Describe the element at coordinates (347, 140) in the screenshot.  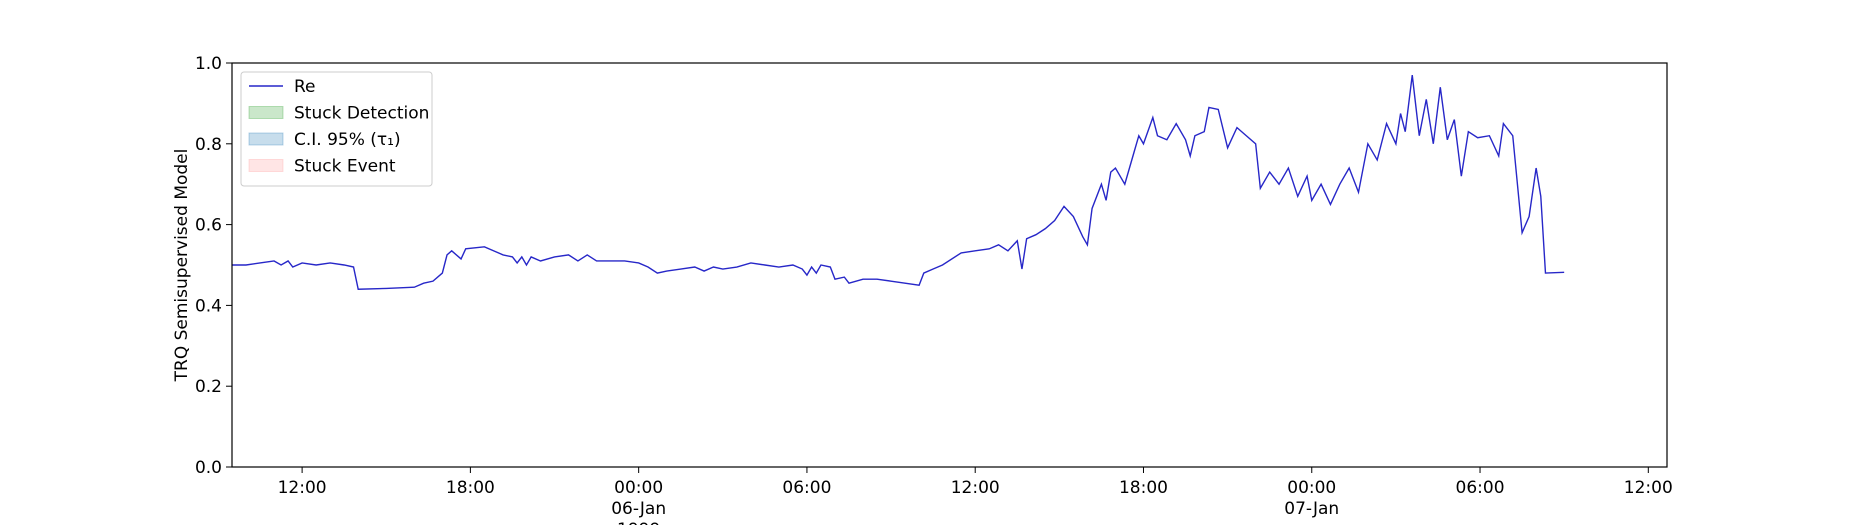
I see `legend-label: C.I. 95% (τ₁)` at that location.